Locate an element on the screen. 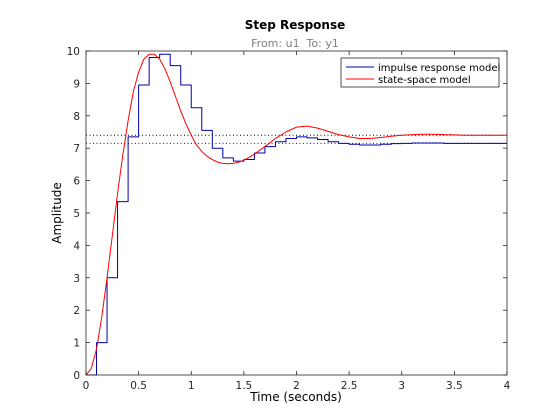 The height and width of the screenshot is (420, 560). legend-label-impulse-response-model: impulse response model is located at coordinates (439, 68).